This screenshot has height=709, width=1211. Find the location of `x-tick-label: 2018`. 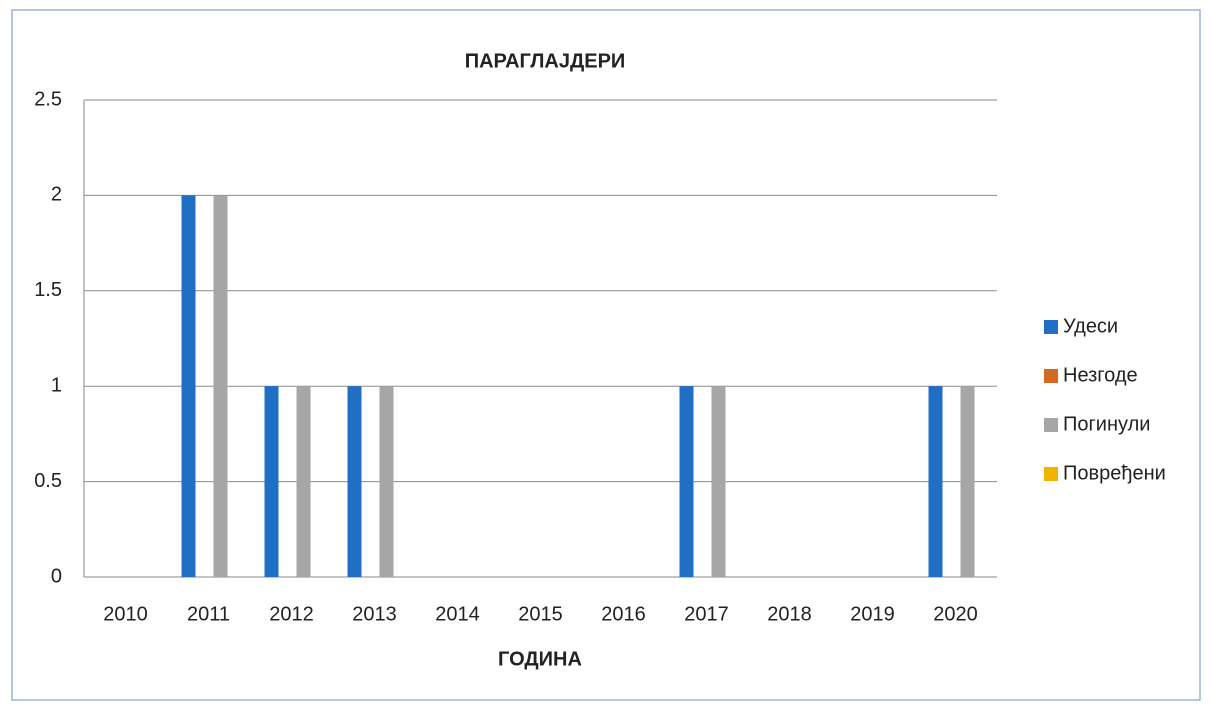

x-tick-label: 2018 is located at coordinates (789, 614).